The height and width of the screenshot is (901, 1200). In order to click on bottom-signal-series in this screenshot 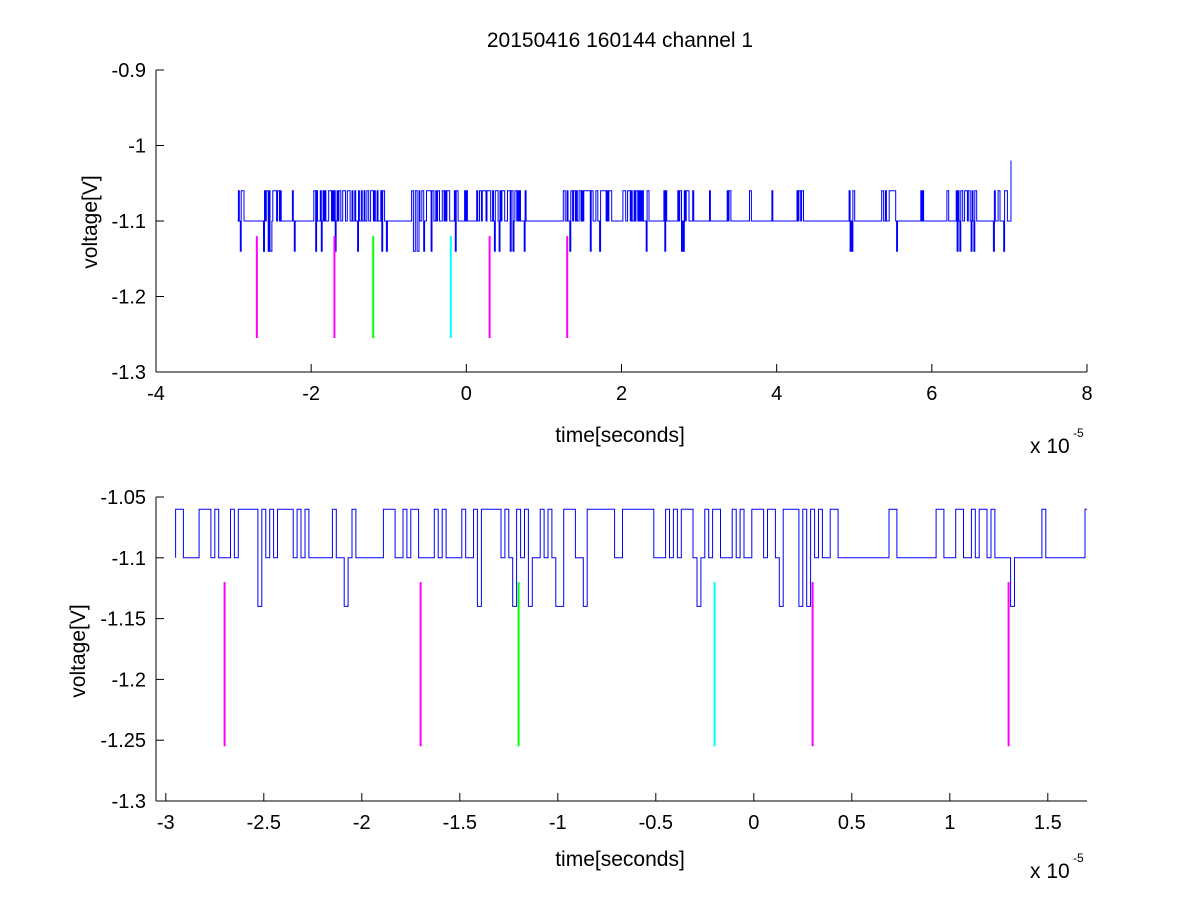, I will do `click(631, 557)`.